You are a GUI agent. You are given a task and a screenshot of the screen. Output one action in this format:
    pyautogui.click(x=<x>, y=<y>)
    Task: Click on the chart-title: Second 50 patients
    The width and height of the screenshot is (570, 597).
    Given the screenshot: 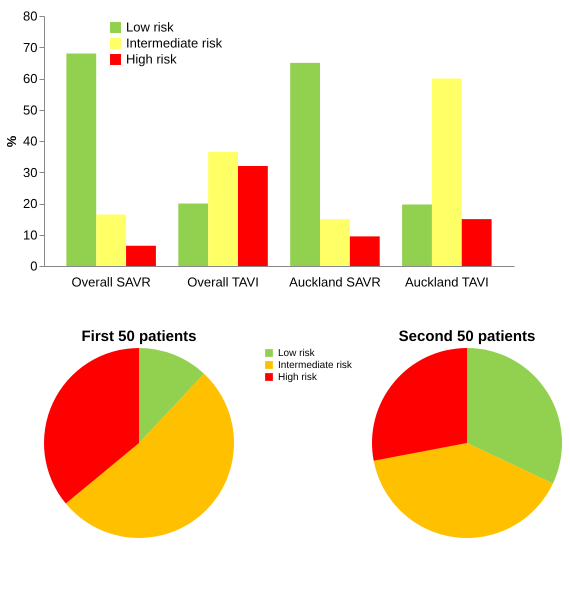 What is the action you would take?
    pyautogui.click(x=467, y=336)
    